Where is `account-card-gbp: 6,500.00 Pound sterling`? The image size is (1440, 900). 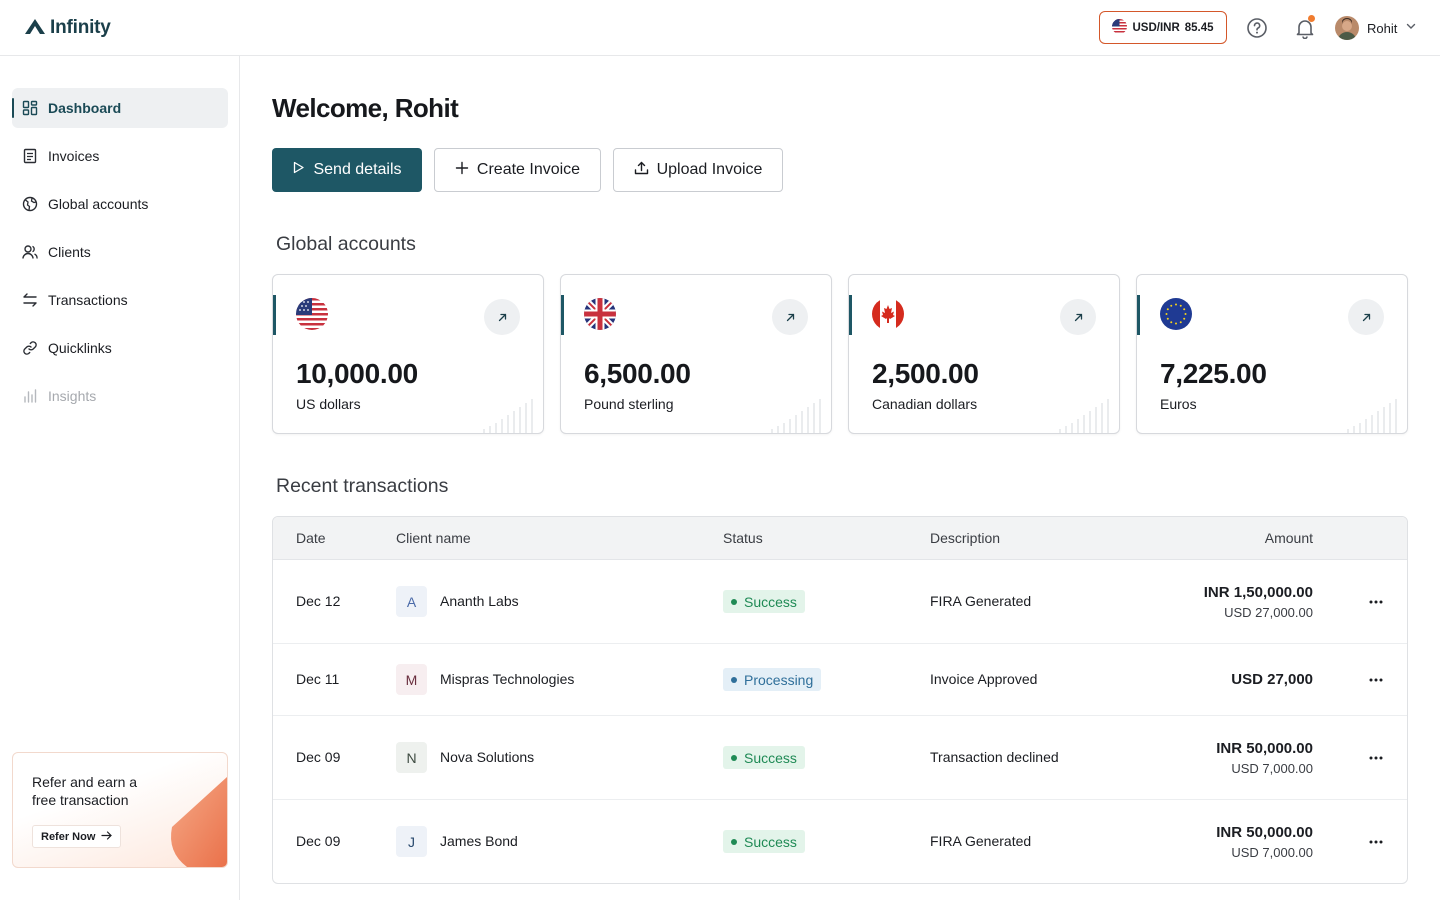 account-card-gbp: 6,500.00 Pound sterling is located at coordinates (696, 354).